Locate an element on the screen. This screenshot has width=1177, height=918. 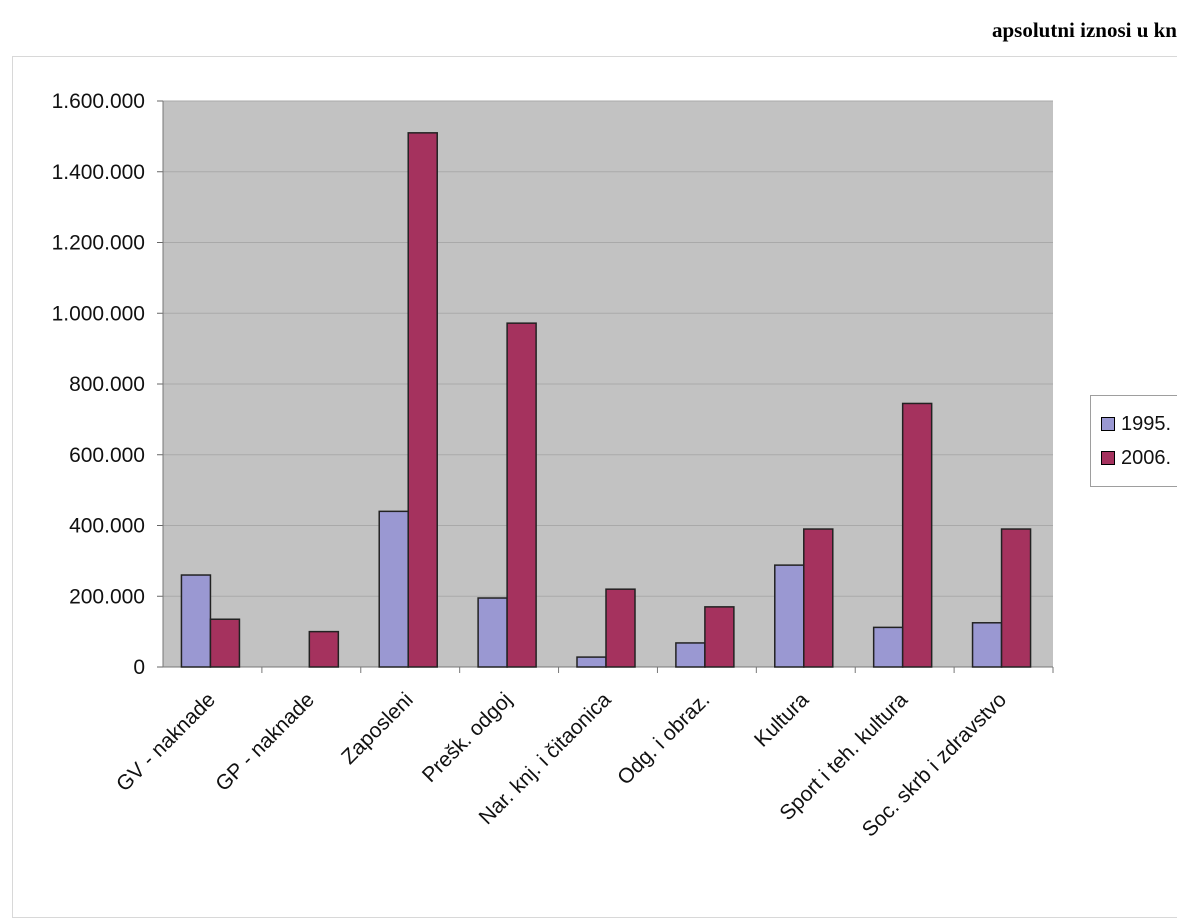
x-tick-label: Prešk. odgoj is located at coordinates (467, 737).